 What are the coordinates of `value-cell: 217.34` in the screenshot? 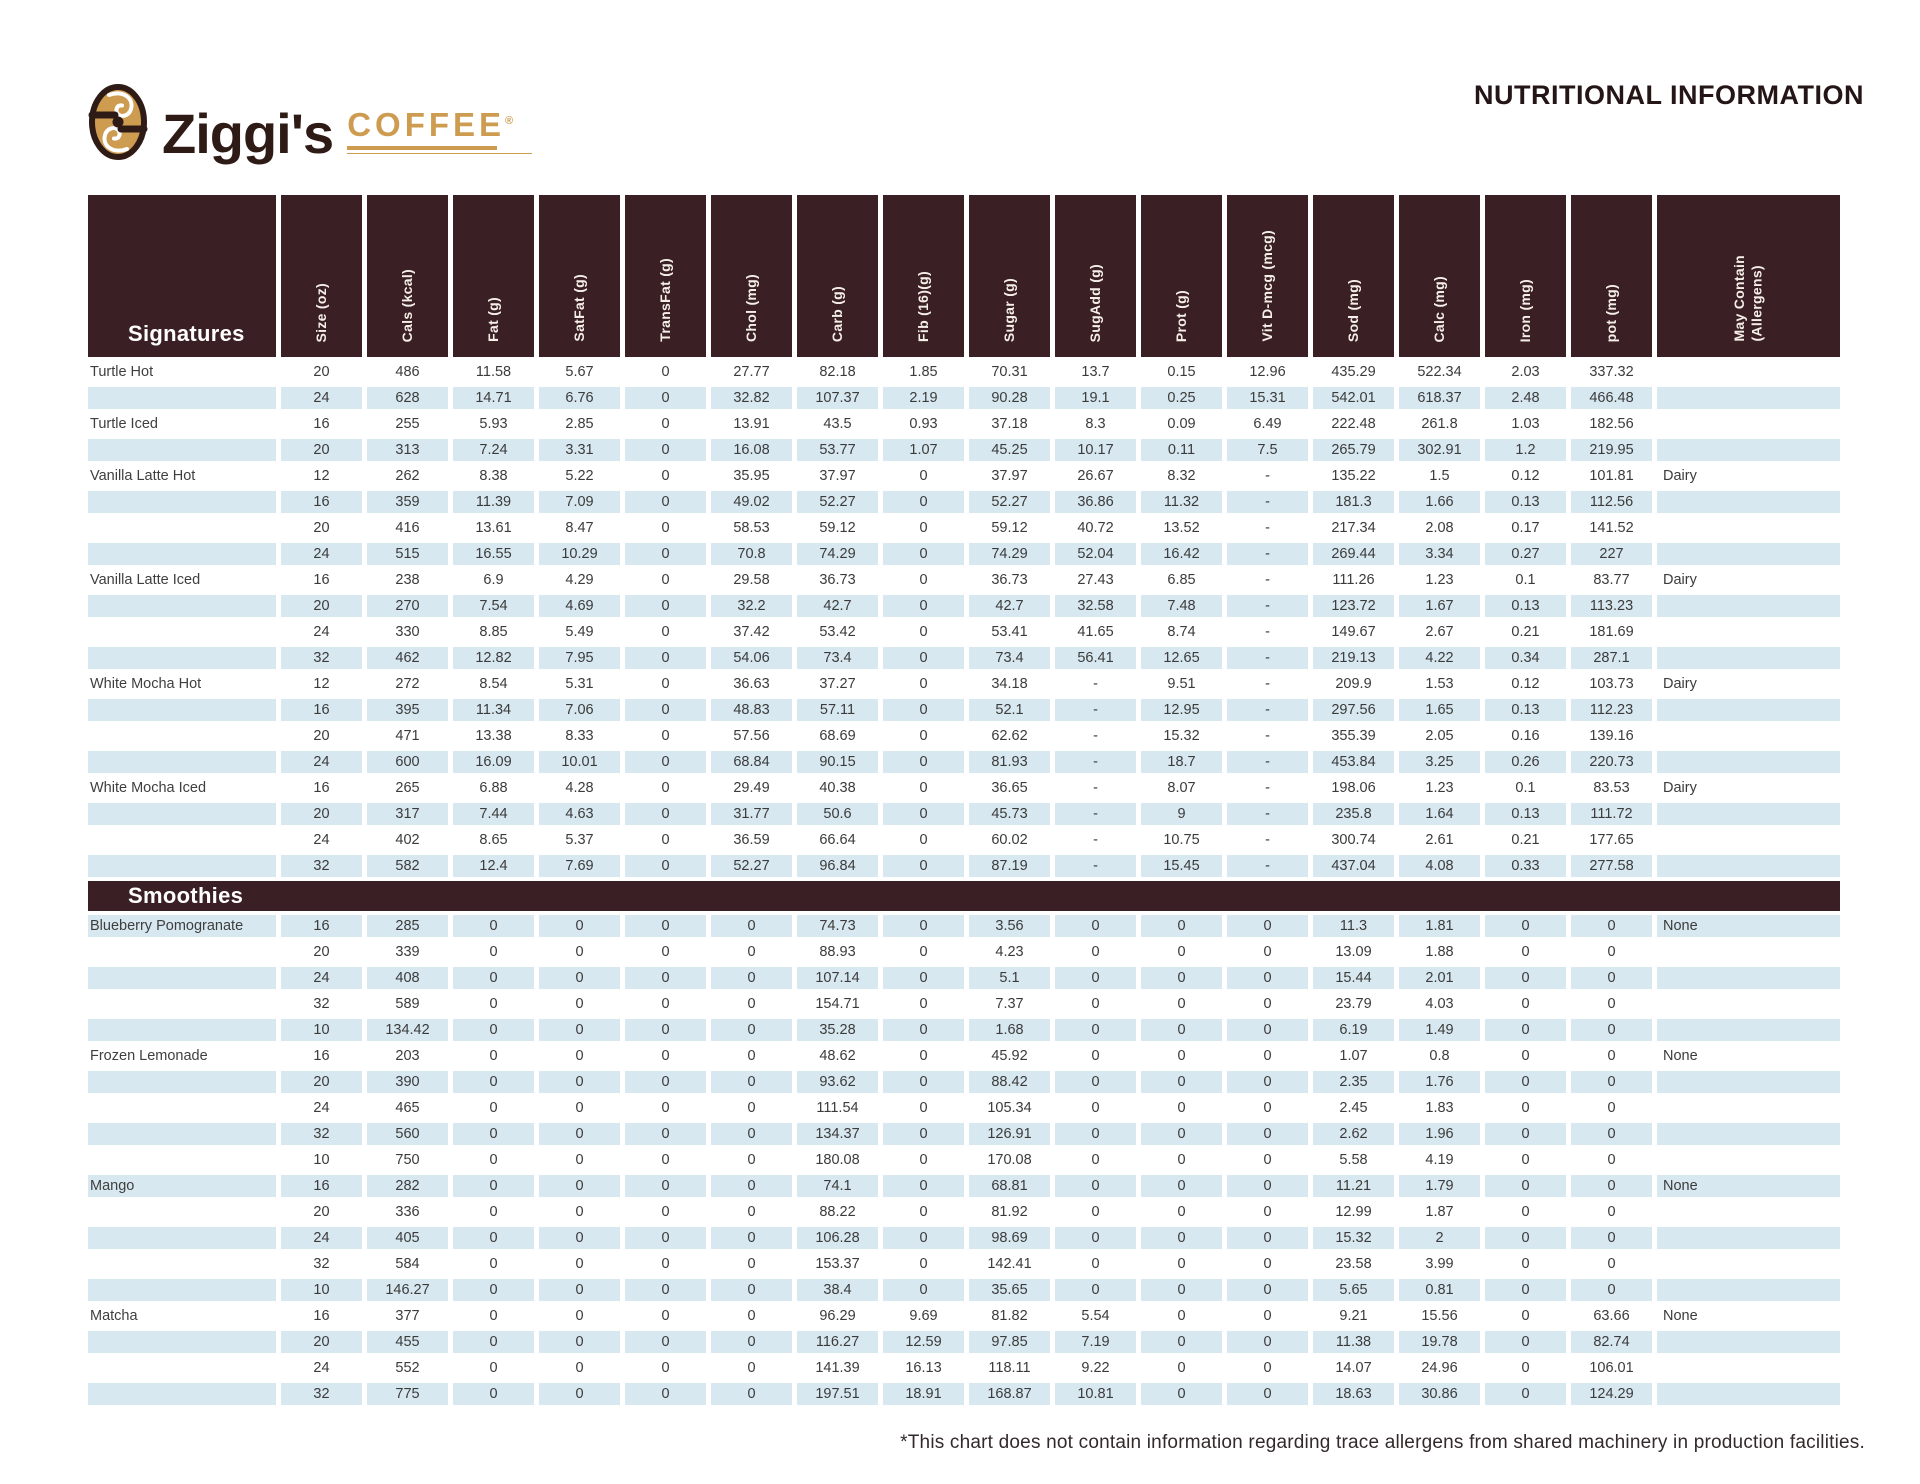 It's located at (1353, 528).